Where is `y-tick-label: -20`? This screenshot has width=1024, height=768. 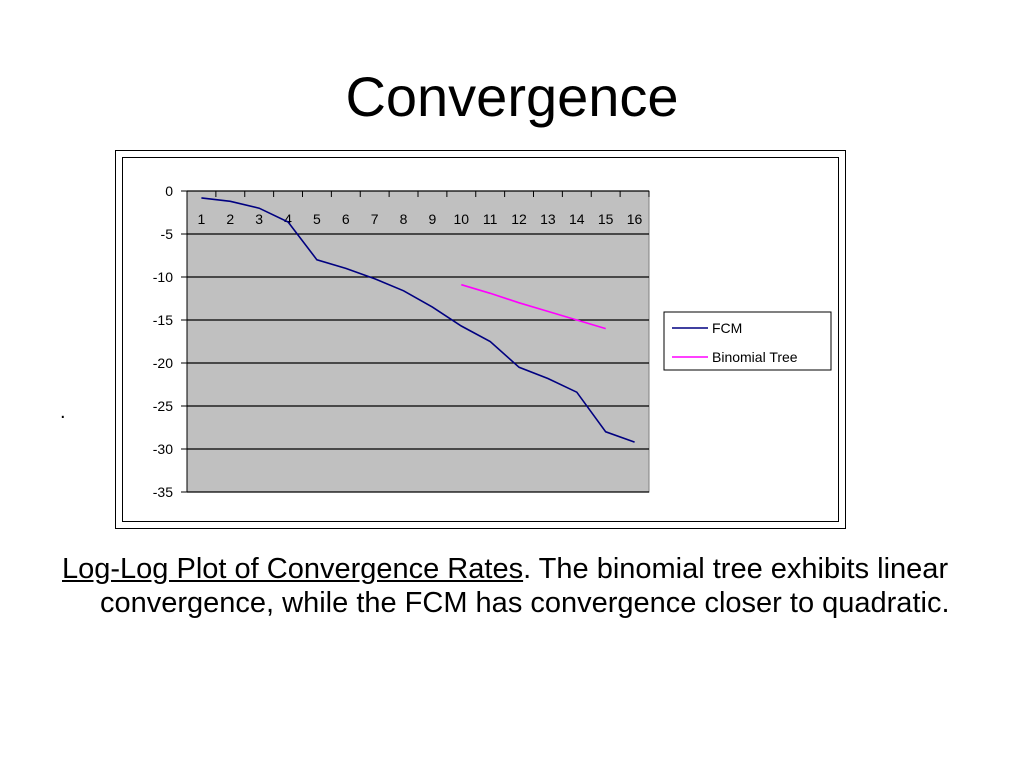
y-tick-label: -20 is located at coordinates (163, 363).